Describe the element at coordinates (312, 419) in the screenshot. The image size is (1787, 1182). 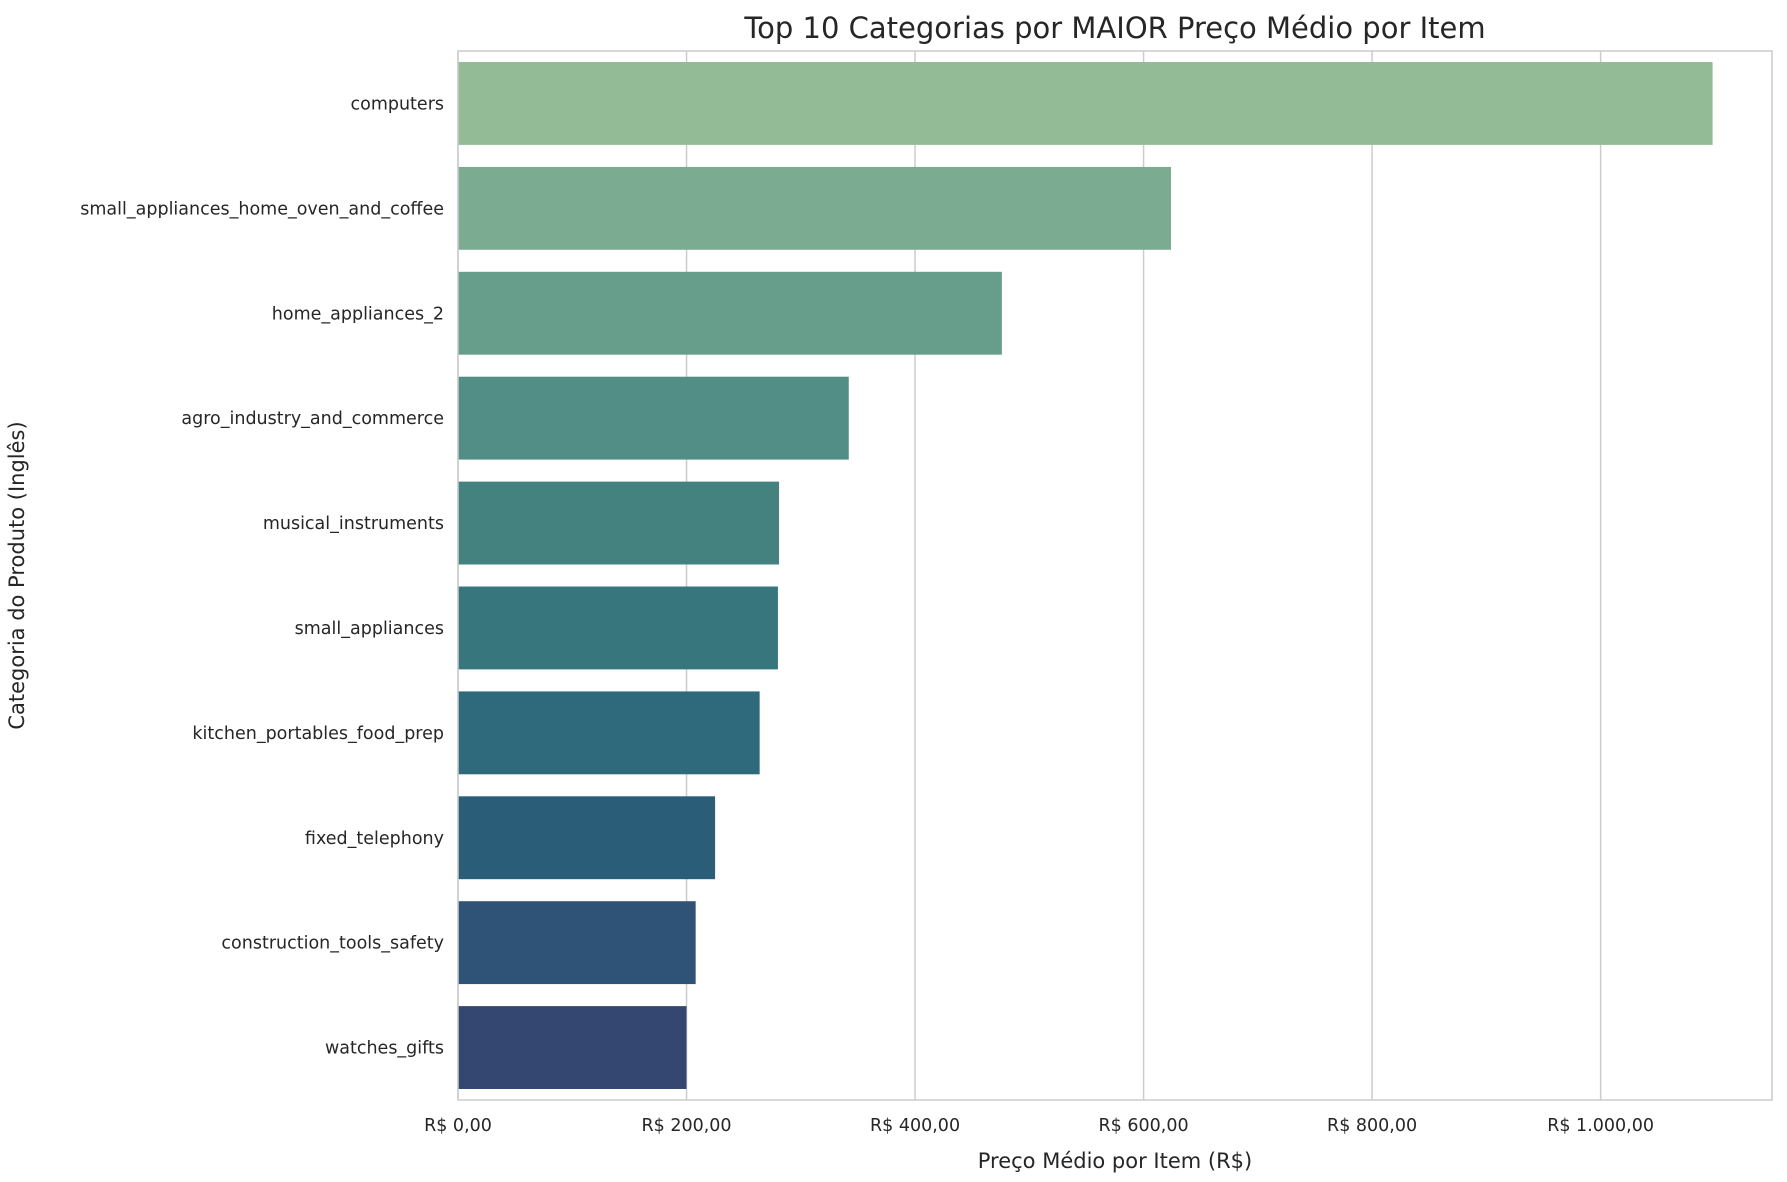
I see `category-label: agro_industry_and_commerce` at that location.